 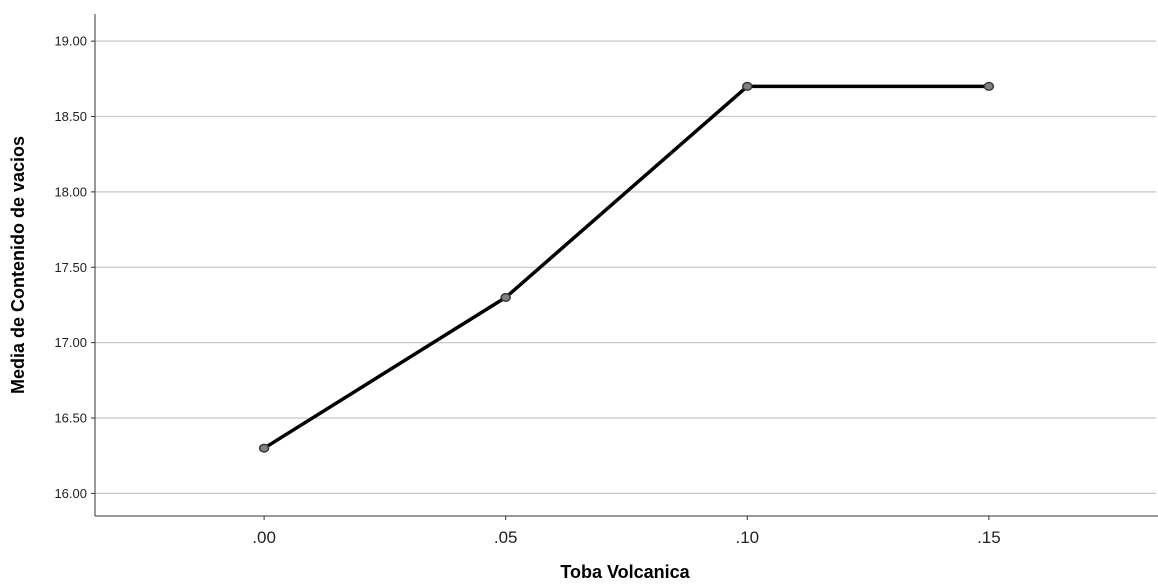 What do you see at coordinates (70, 116) in the screenshot?
I see `y-tick-label: 18.50` at bounding box center [70, 116].